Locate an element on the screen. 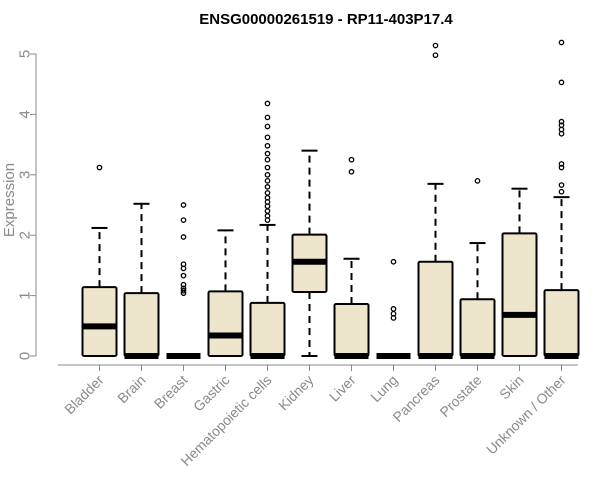  x-tick-label: Lung is located at coordinates (383, 388).